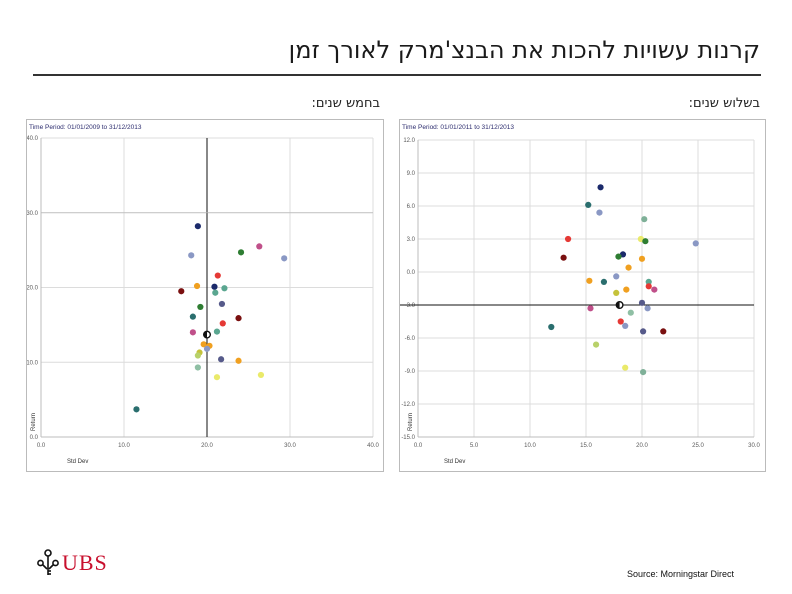 Image resolution: width=792 pixels, height=594 pixels. What do you see at coordinates (410, 306) in the screenshot?
I see `y-tick-label: -3.0` at bounding box center [410, 306].